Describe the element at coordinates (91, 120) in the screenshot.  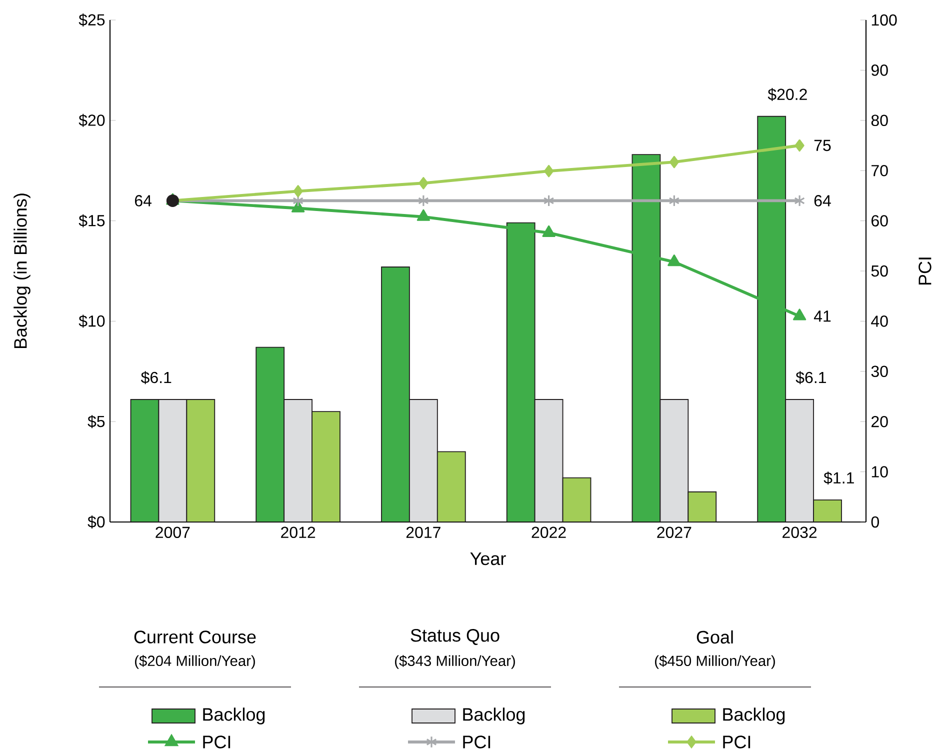
I see `y-tick-label: $20` at that location.